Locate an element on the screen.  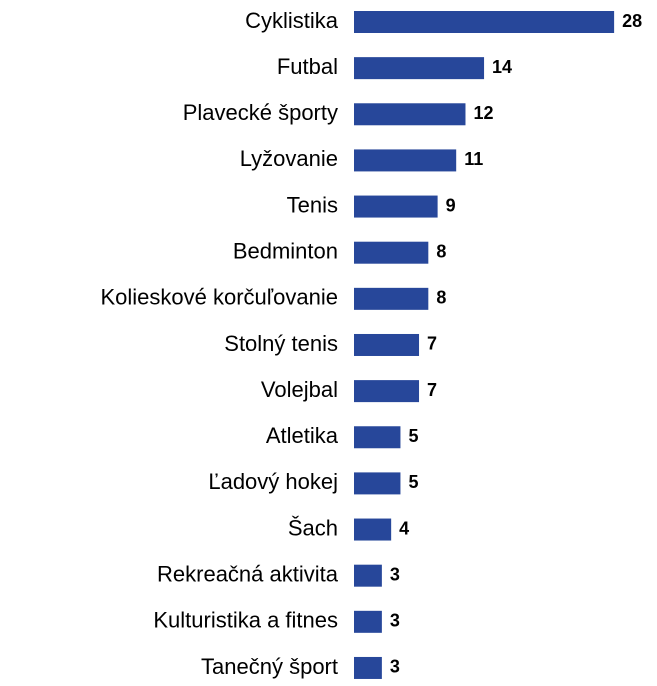
category-label: Volejbal is located at coordinates (299, 389).